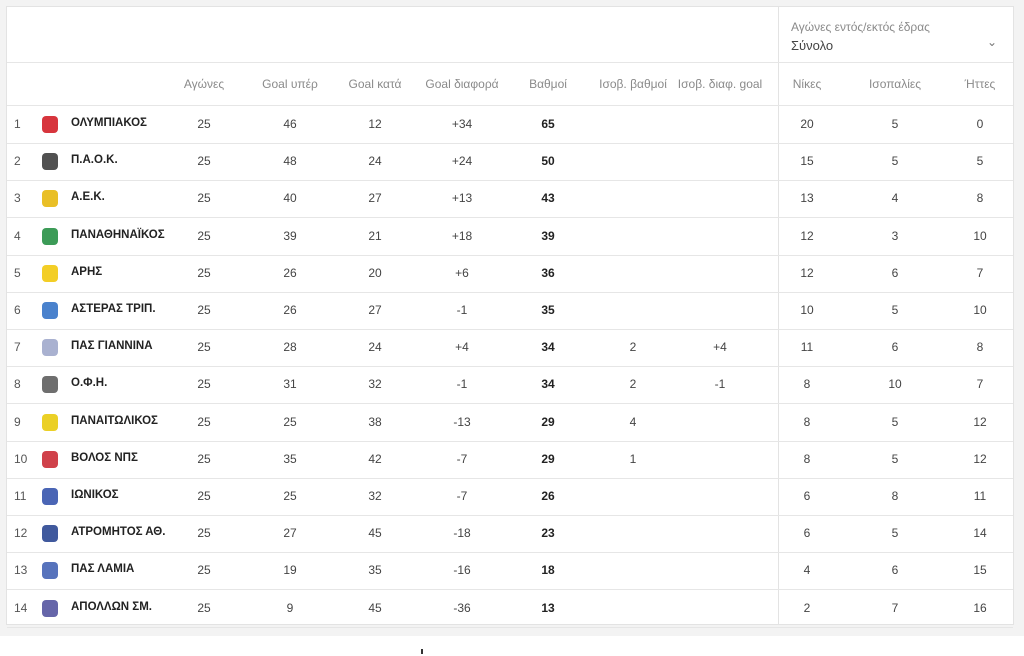  I want to click on column-header-played: Αγώνες, so click(204, 84).